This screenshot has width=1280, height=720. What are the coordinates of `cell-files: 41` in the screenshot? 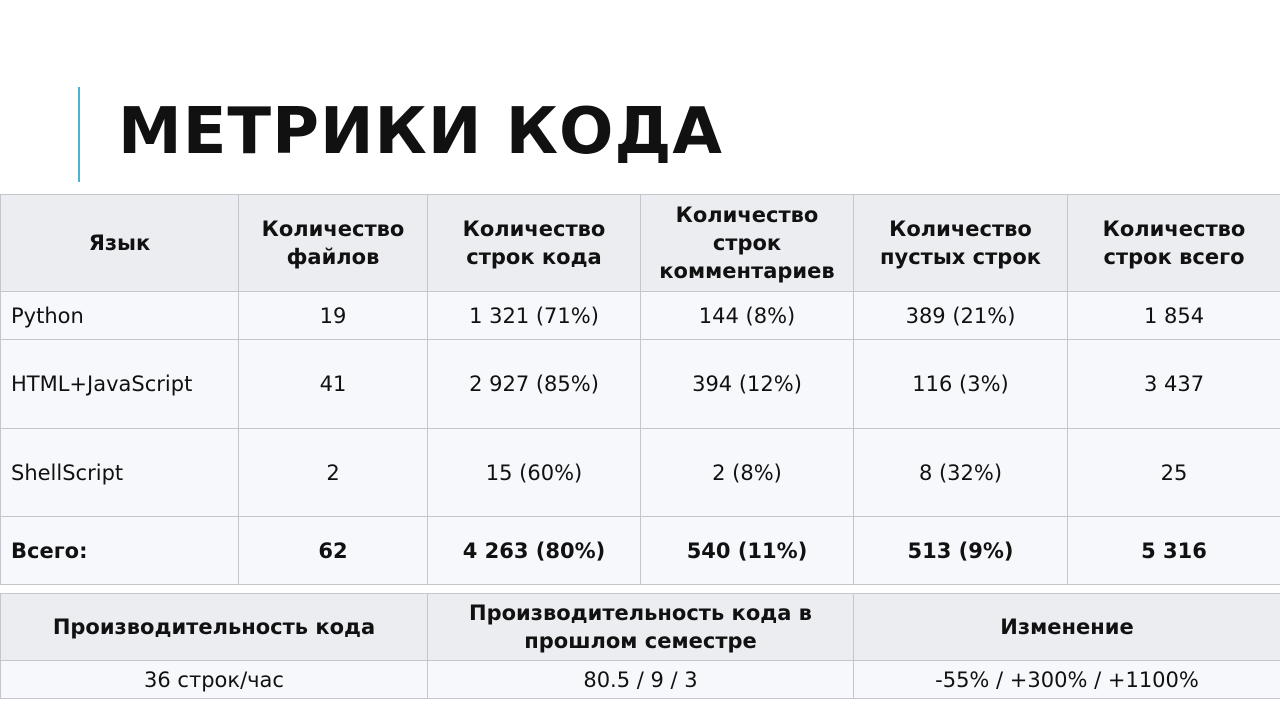 It's located at (333, 384).